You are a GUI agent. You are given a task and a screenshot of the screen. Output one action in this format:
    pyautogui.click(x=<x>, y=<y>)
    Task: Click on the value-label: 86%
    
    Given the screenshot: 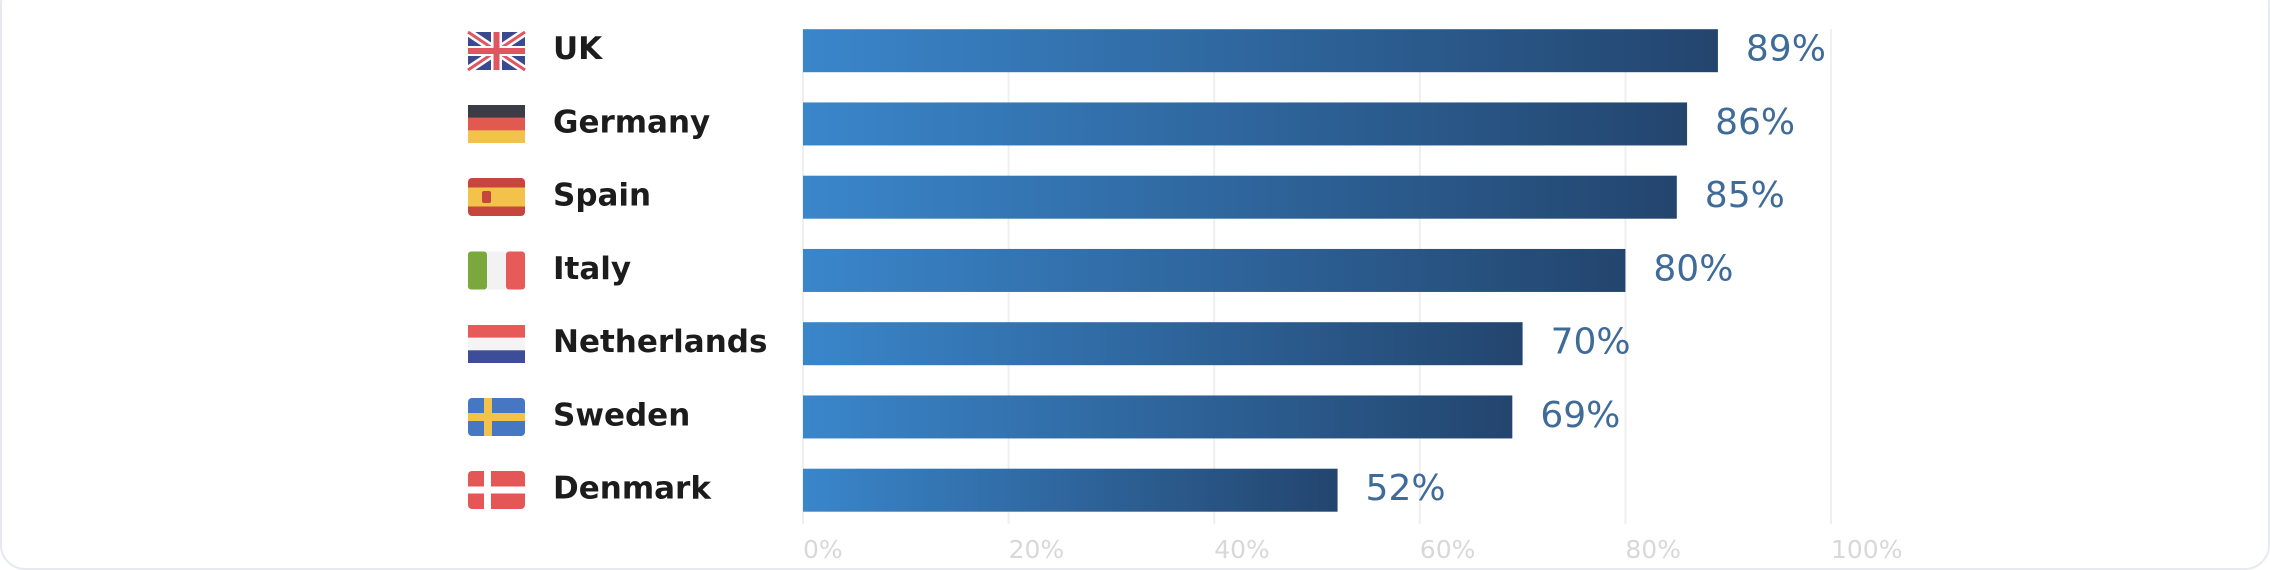 What is the action you would take?
    pyautogui.click(x=1755, y=122)
    